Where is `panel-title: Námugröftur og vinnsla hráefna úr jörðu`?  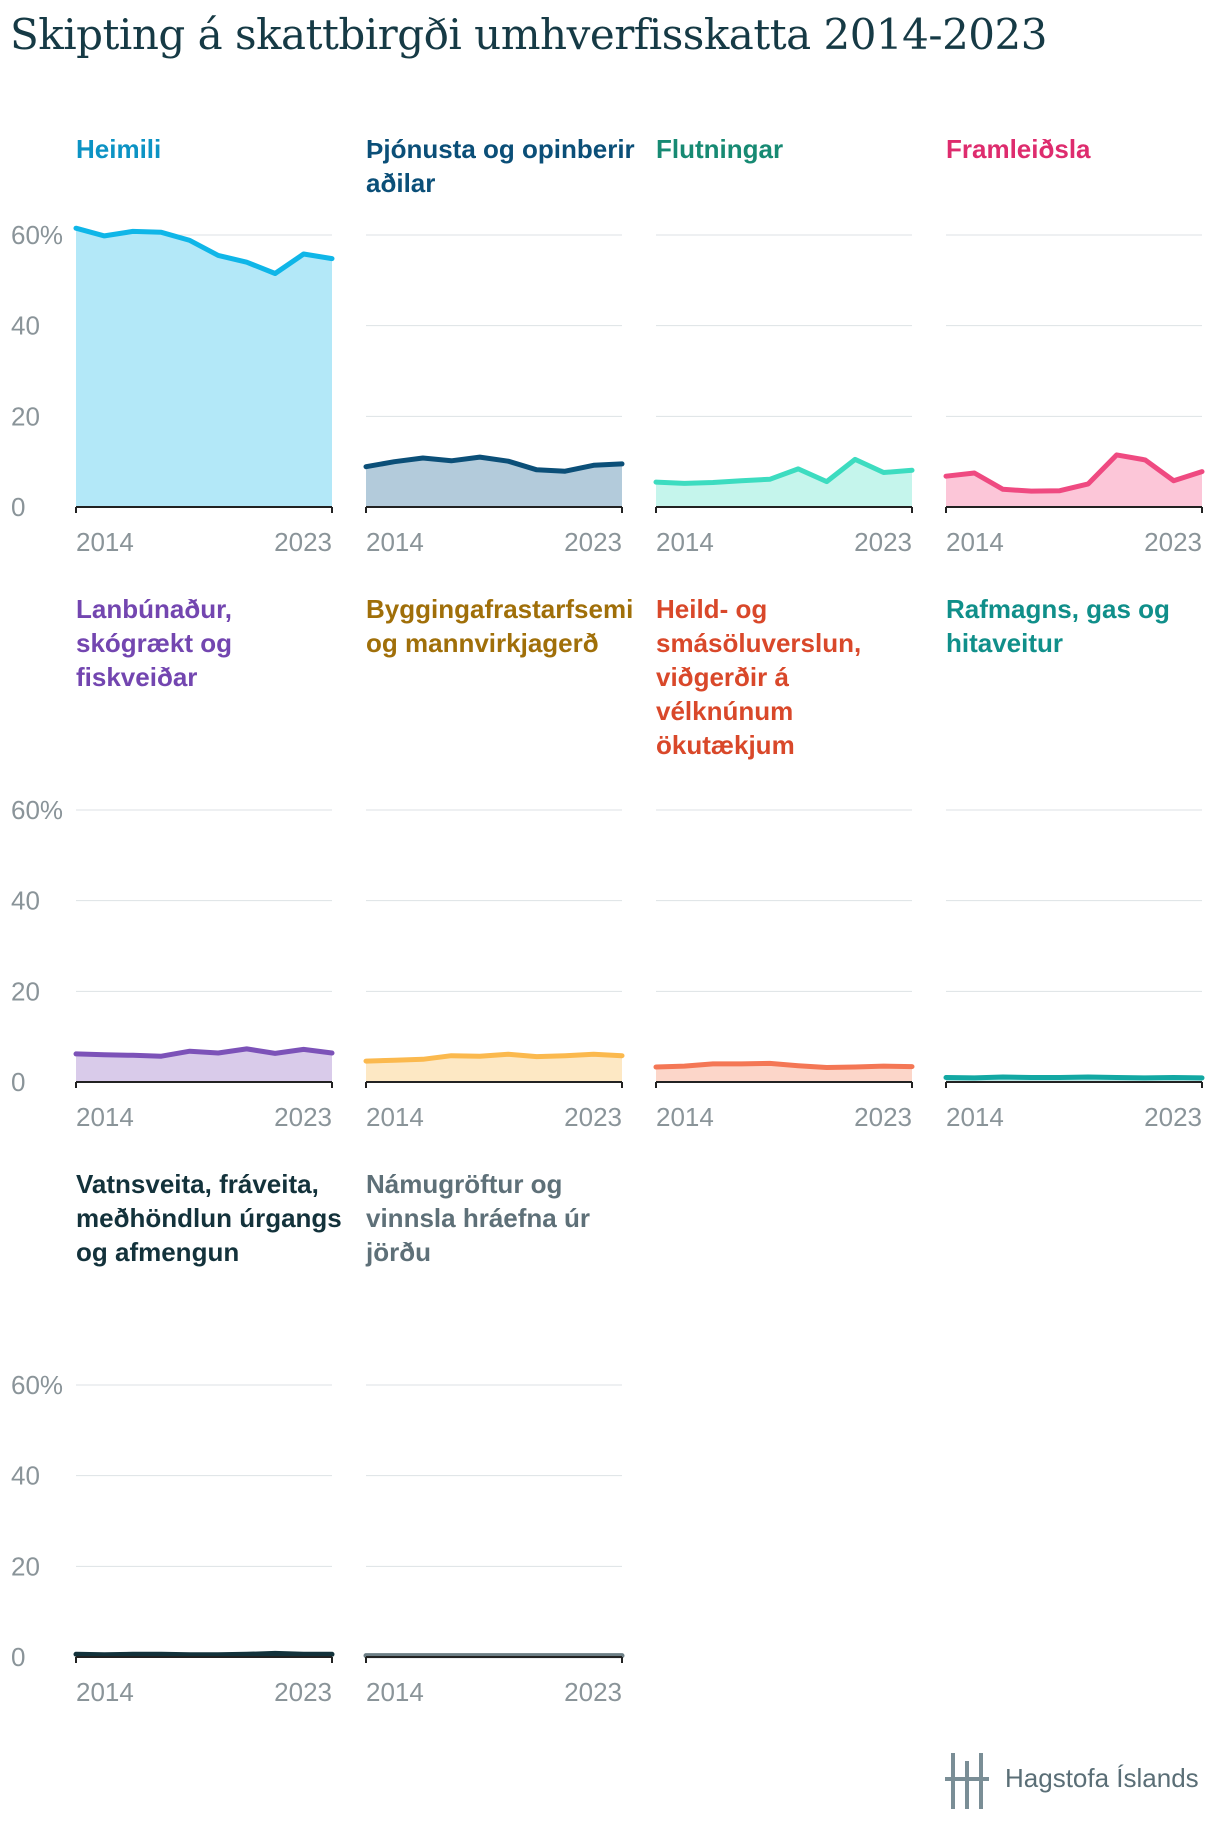 panel-title: Námugröftur og vinnsla hráefna úr jörðu is located at coordinates (478, 1218).